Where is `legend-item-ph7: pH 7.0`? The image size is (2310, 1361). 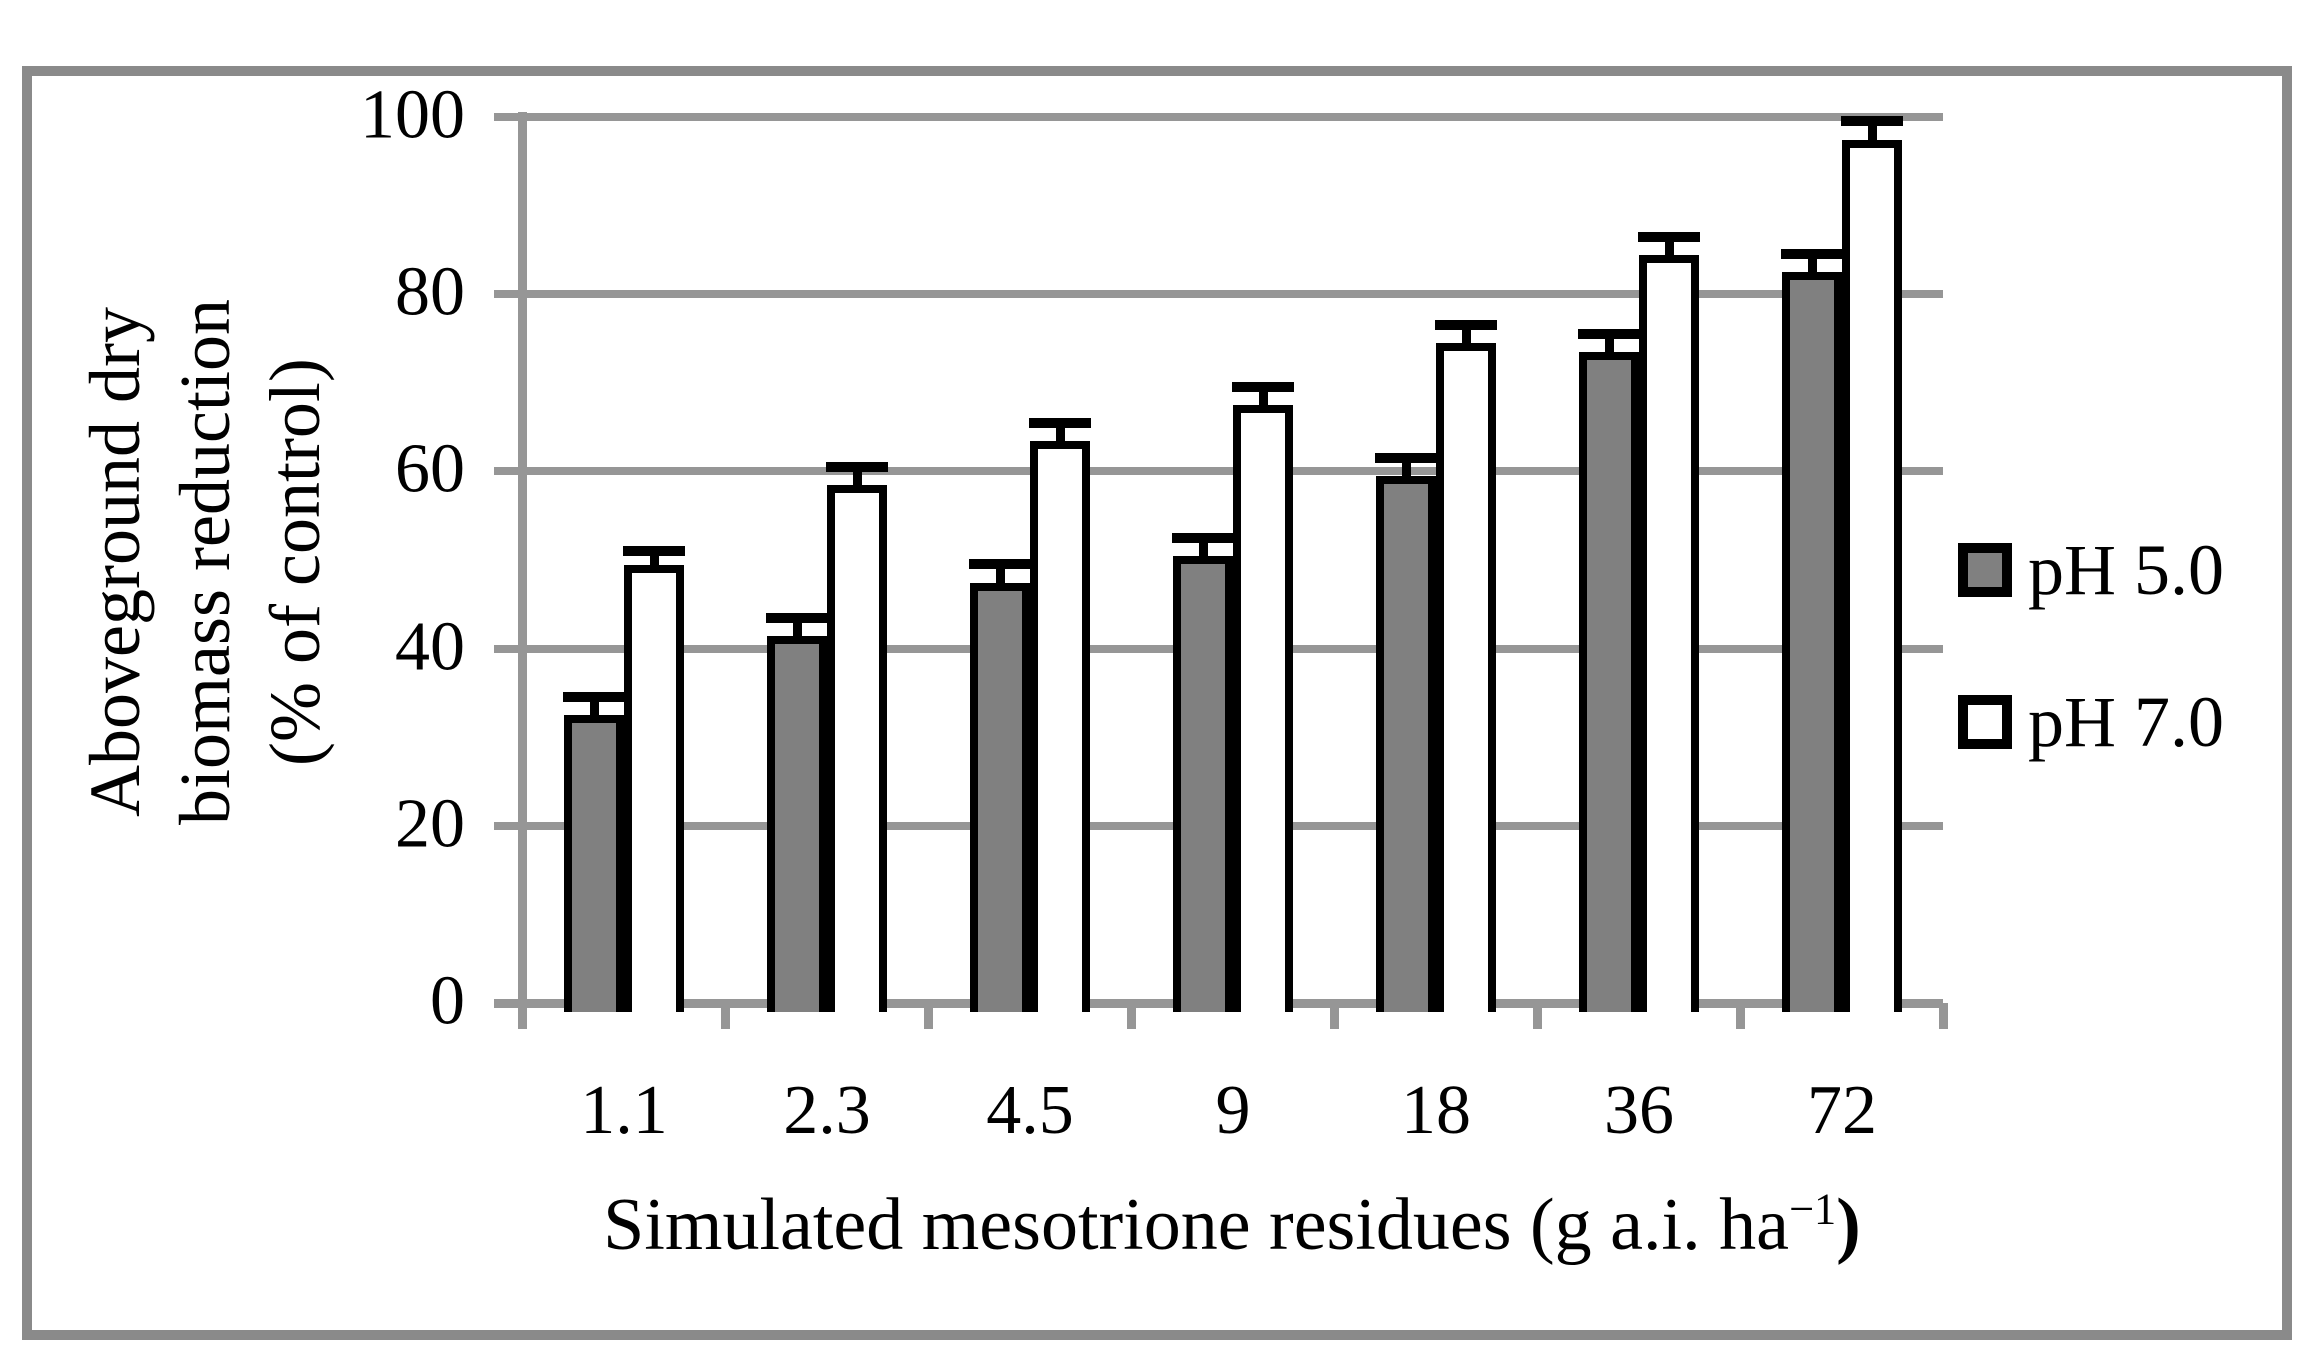
legend-item-ph7: pH 7.0 is located at coordinates (2091, 722).